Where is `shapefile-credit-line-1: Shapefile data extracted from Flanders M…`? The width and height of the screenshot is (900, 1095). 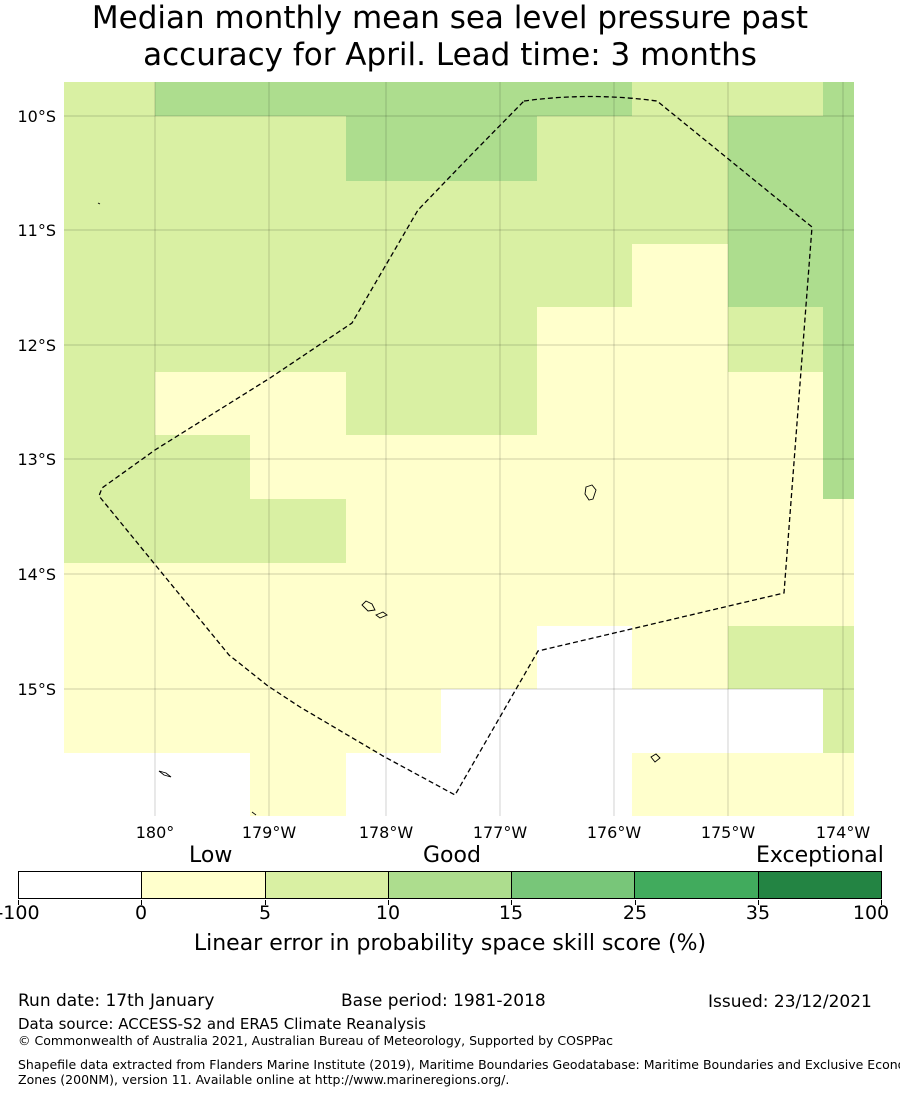 shapefile-credit-line-1: Shapefile data extracted from Flanders M… is located at coordinates (459, 1064).